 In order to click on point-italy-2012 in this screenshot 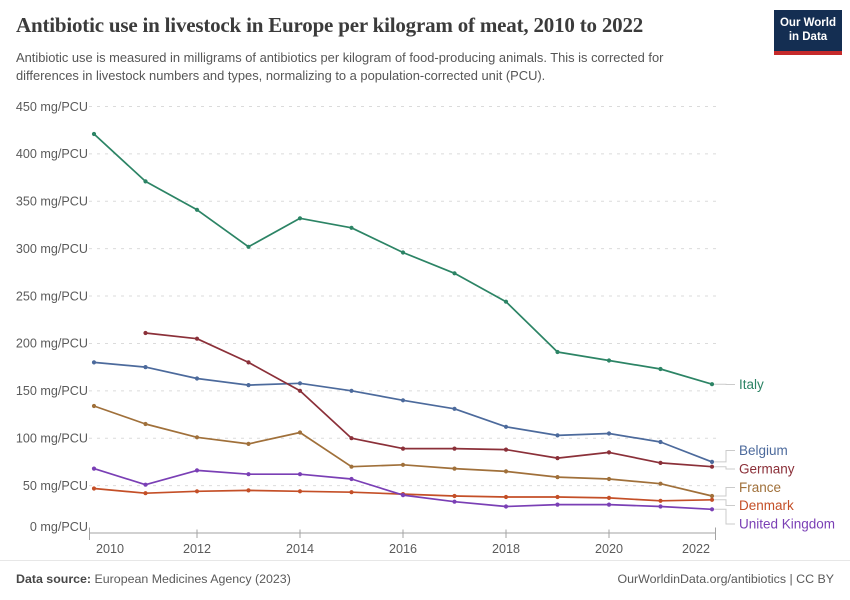, I will do `click(197, 209)`.